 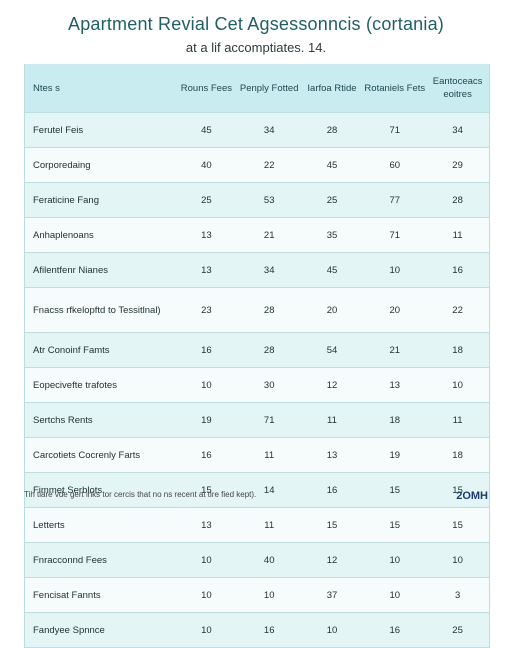 I want to click on row-label-cell: Carcotiets Cocrenly Farts, so click(x=87, y=455).